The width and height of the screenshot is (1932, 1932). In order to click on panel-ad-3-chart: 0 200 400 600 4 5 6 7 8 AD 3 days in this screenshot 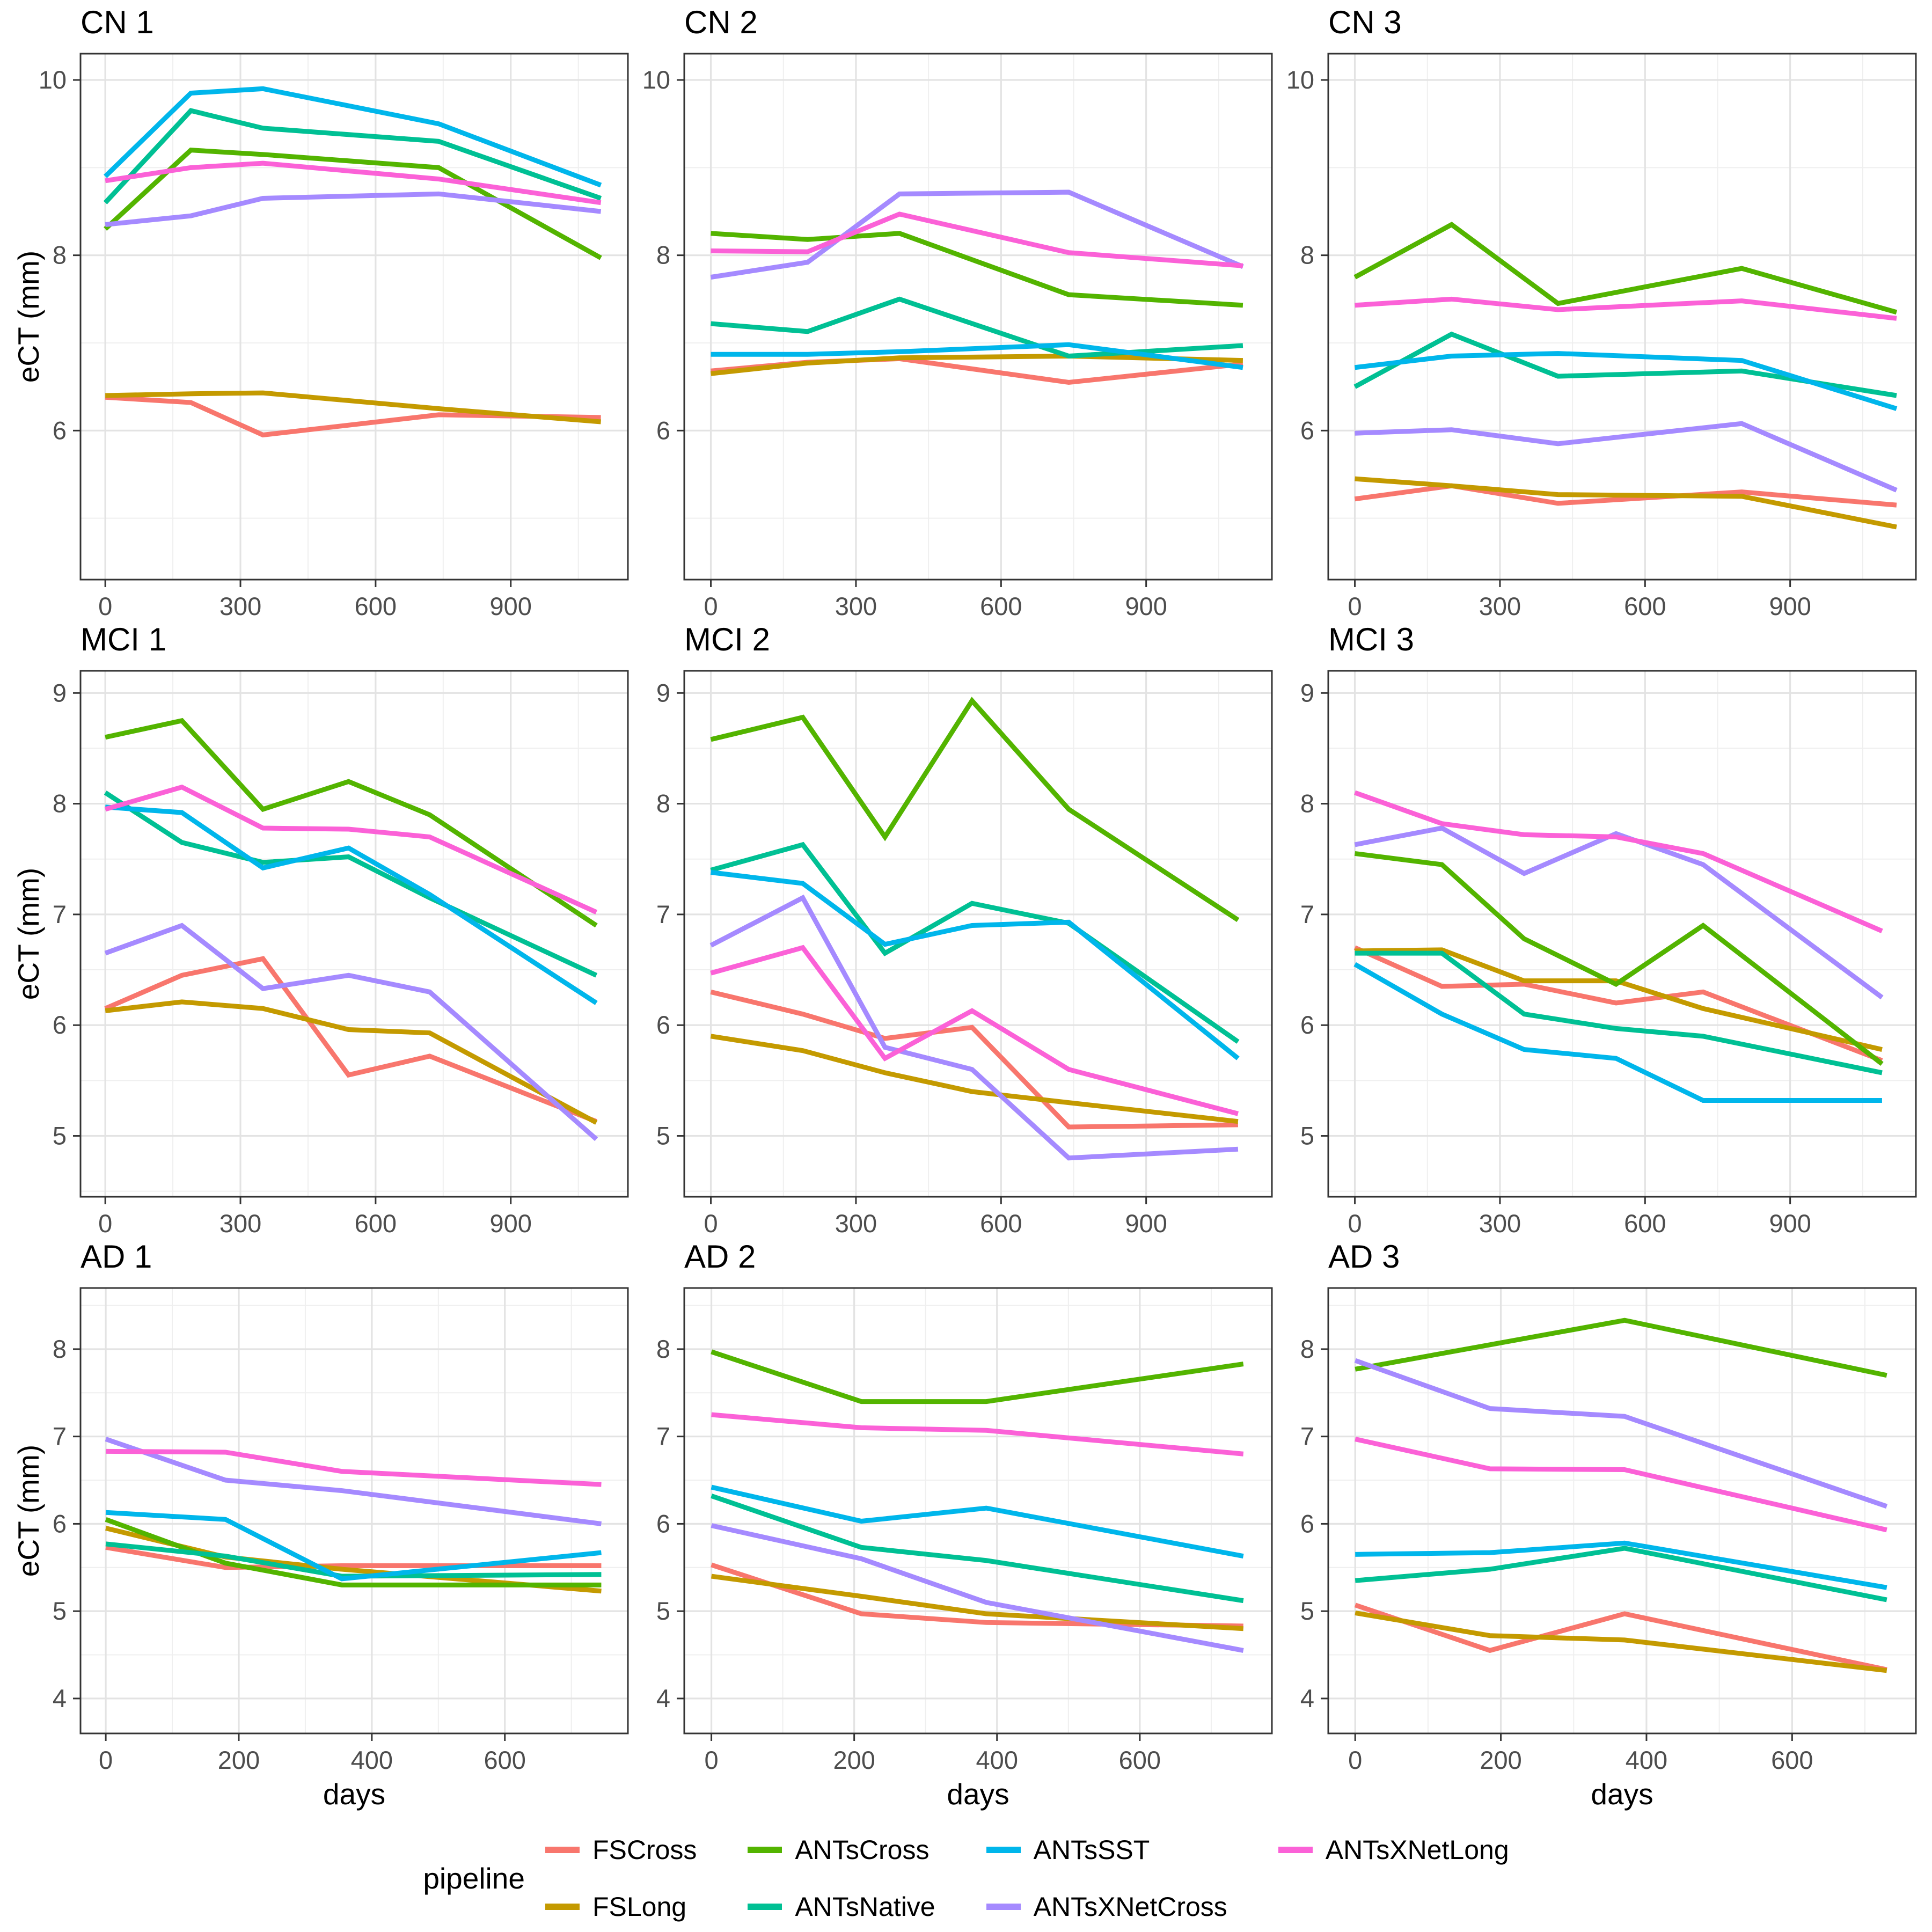, I will do `click(1610, 1529)`.